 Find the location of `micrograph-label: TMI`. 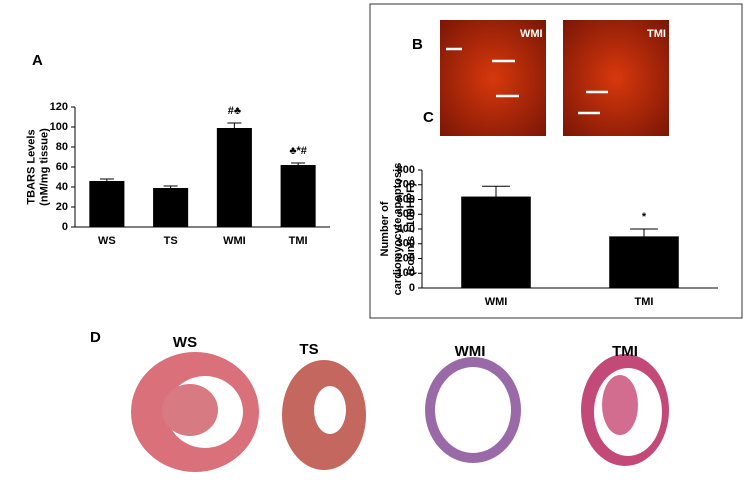

micrograph-label: TMI is located at coordinates (656, 34).